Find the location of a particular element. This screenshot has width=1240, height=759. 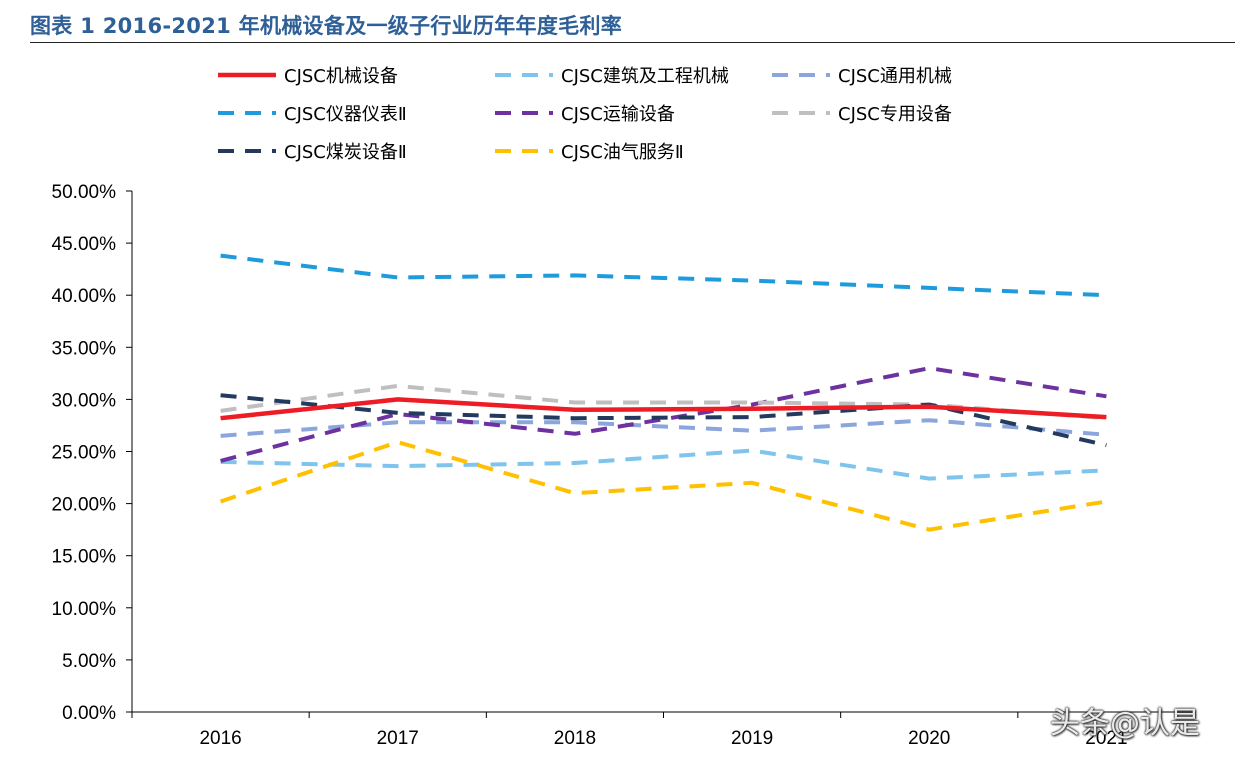

watermark: 头条@认是 is located at coordinates (1125, 723).